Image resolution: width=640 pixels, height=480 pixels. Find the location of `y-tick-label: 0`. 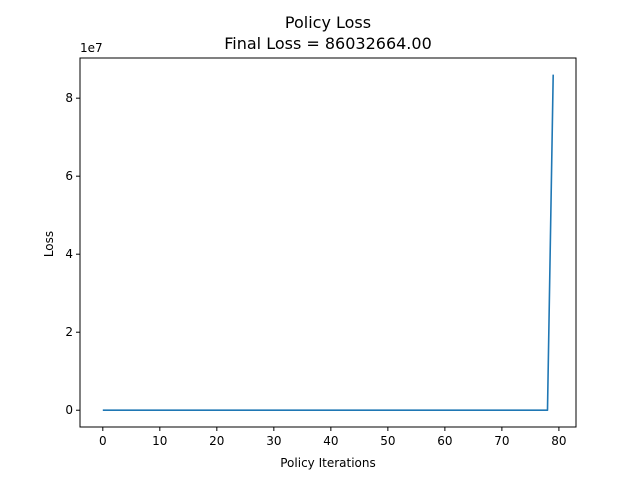

y-tick-label: 0 is located at coordinates (69, 410).